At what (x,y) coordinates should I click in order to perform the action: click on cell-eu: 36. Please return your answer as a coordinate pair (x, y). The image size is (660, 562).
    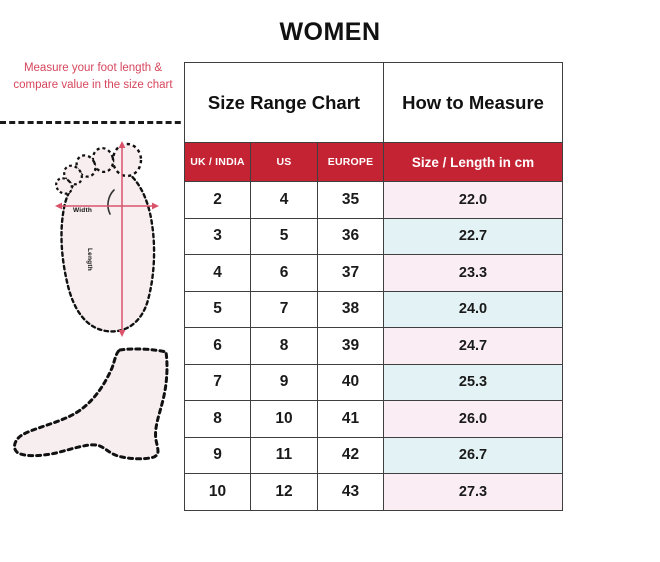
    Looking at the image, I should click on (350, 236).